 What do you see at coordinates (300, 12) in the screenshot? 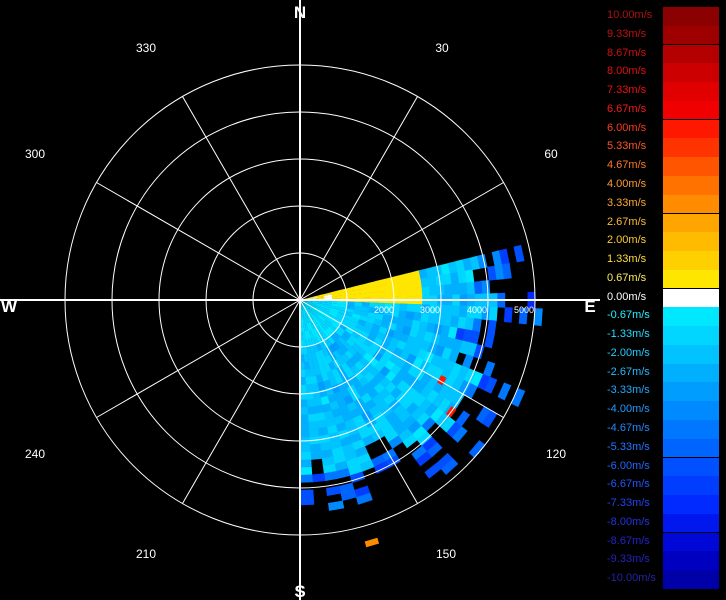
I see `compass-north: N` at bounding box center [300, 12].